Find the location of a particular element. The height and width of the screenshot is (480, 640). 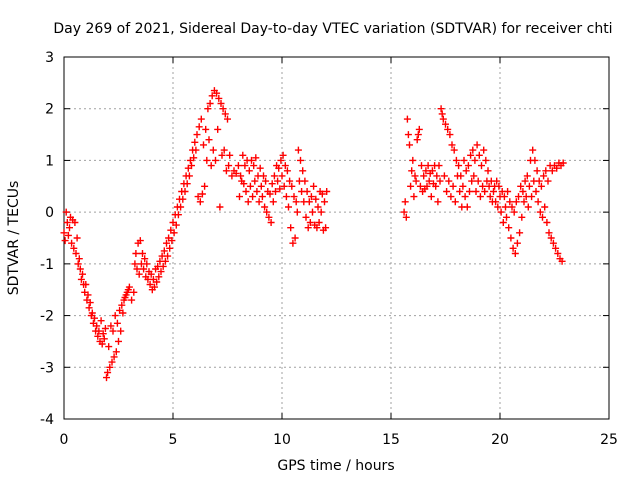

y-tick-label: -2 is located at coordinates (47, 317).